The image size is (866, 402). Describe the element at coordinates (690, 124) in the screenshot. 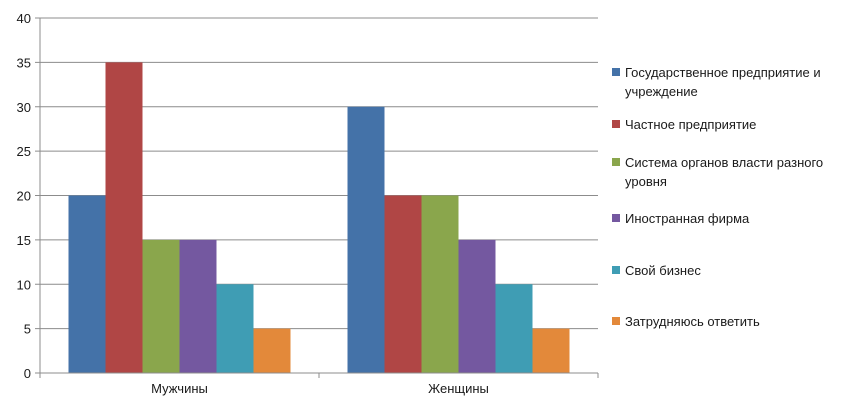

I see `legend-label: Частное предприятие` at that location.